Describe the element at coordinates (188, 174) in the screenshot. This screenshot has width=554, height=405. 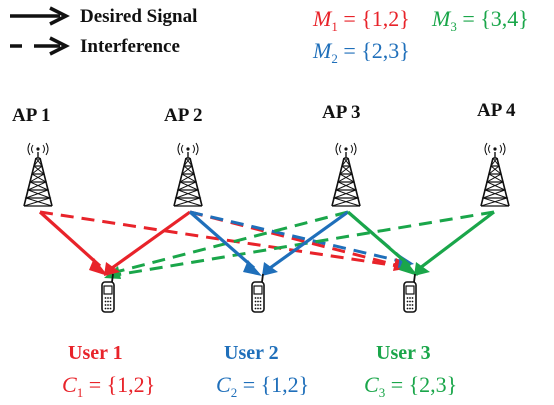
I see `ap-2-tower-icon` at that location.